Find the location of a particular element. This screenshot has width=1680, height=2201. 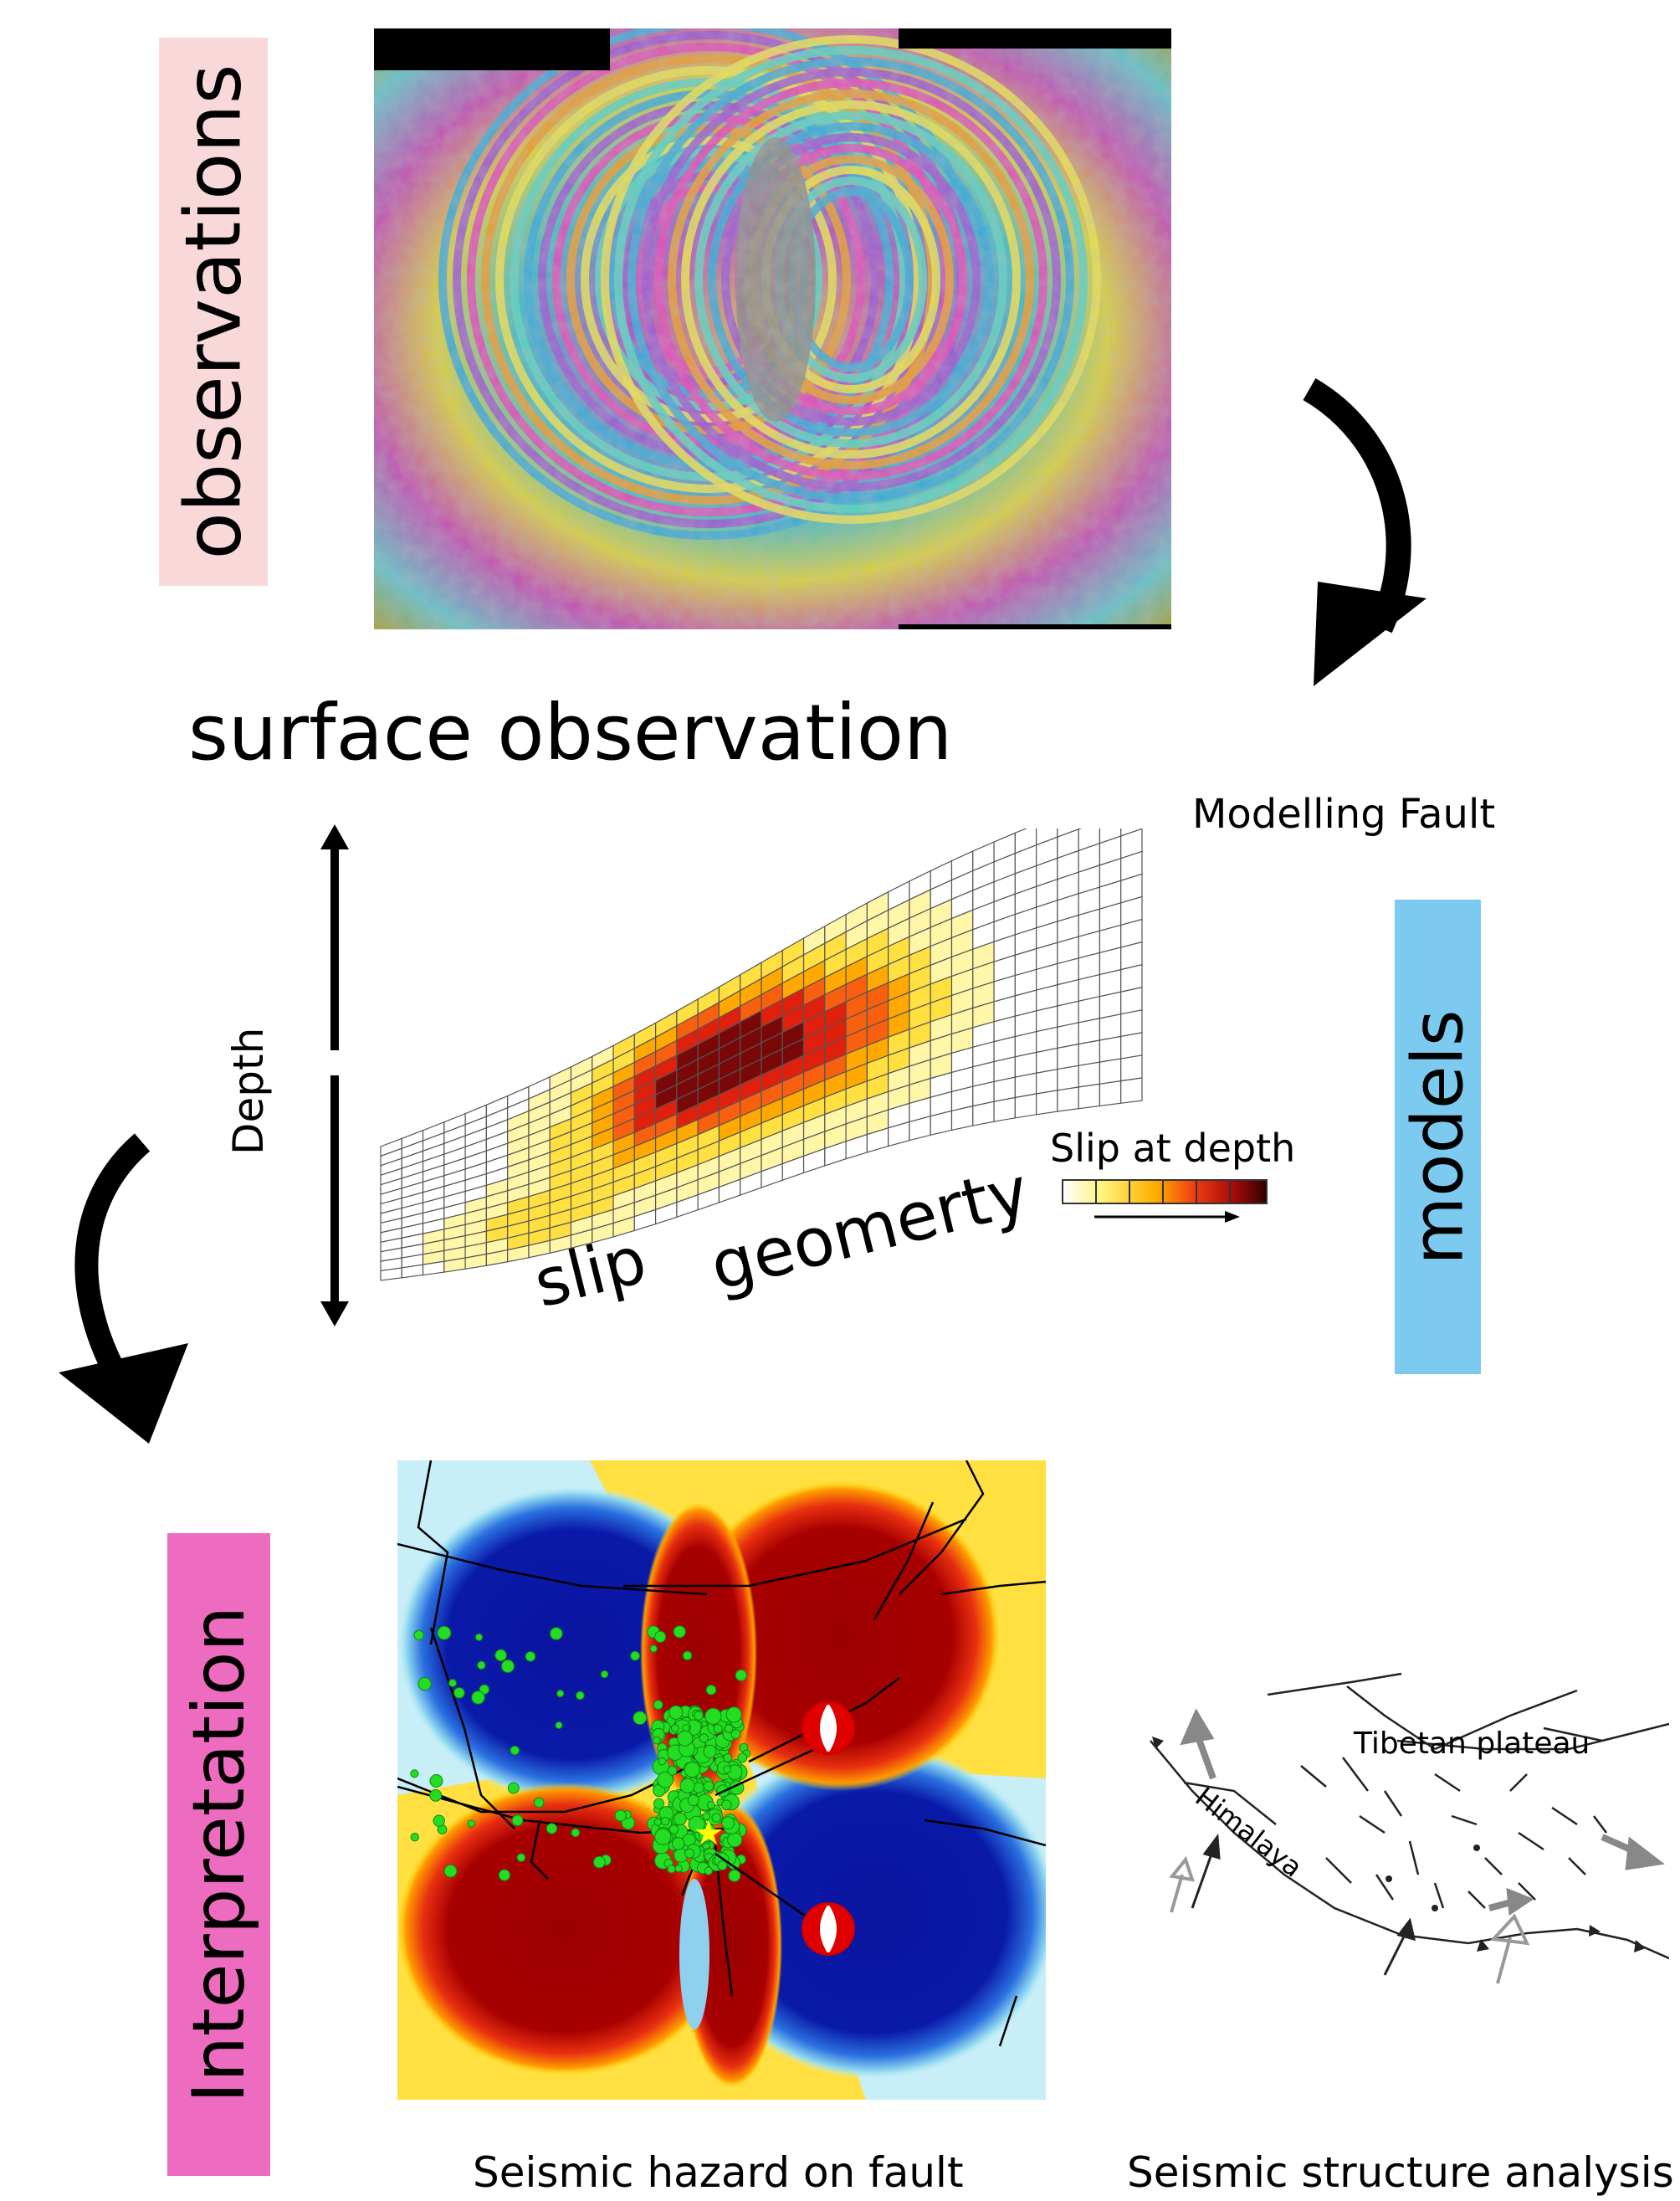

seismic-hazard-caption: Seismic hazard on fault is located at coordinates (718, 2172).